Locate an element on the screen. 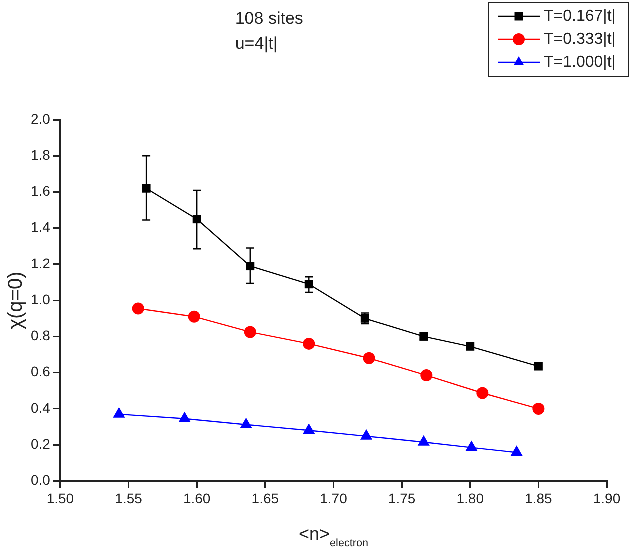 This screenshot has height=555, width=631. x-tick-label: 1.90 is located at coordinates (607, 498).